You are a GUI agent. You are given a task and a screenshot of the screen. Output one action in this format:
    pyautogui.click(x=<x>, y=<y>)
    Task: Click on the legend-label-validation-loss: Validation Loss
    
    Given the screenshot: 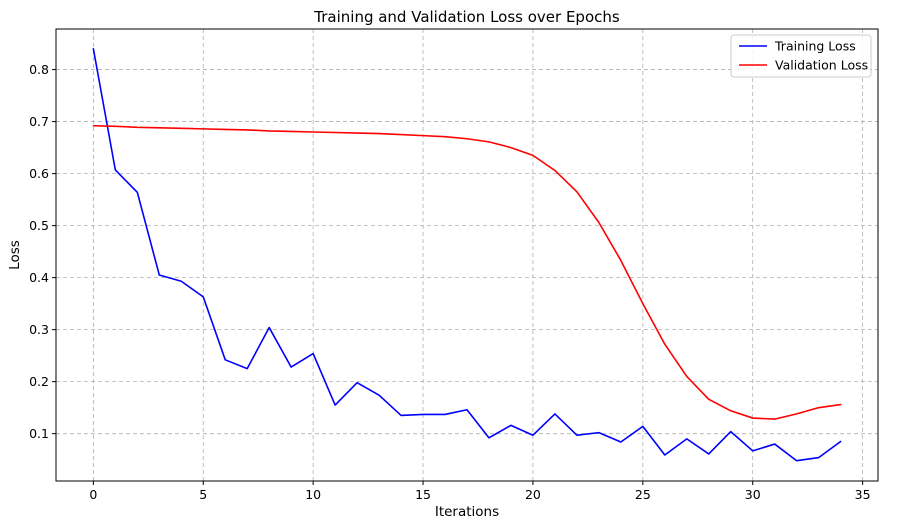 What is the action you would take?
    pyautogui.click(x=821, y=65)
    